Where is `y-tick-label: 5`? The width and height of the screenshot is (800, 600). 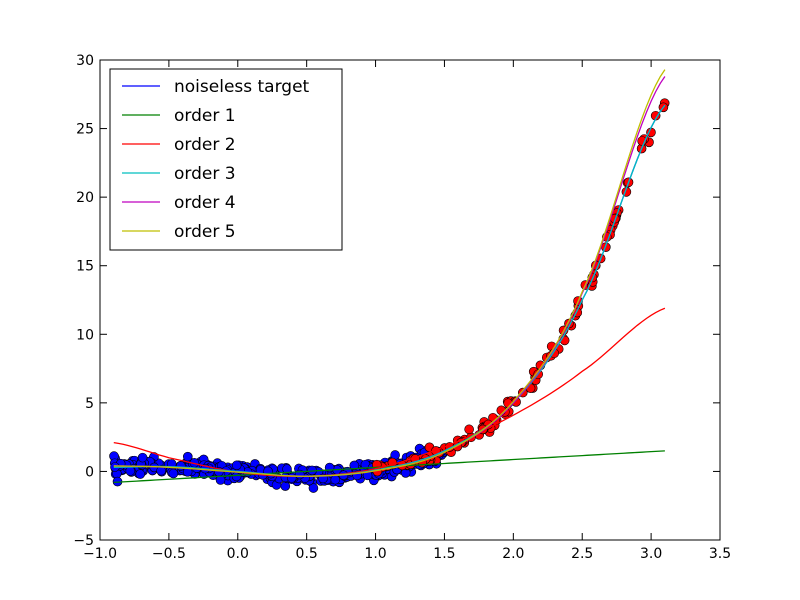 y-tick-label: 5 is located at coordinates (89, 404).